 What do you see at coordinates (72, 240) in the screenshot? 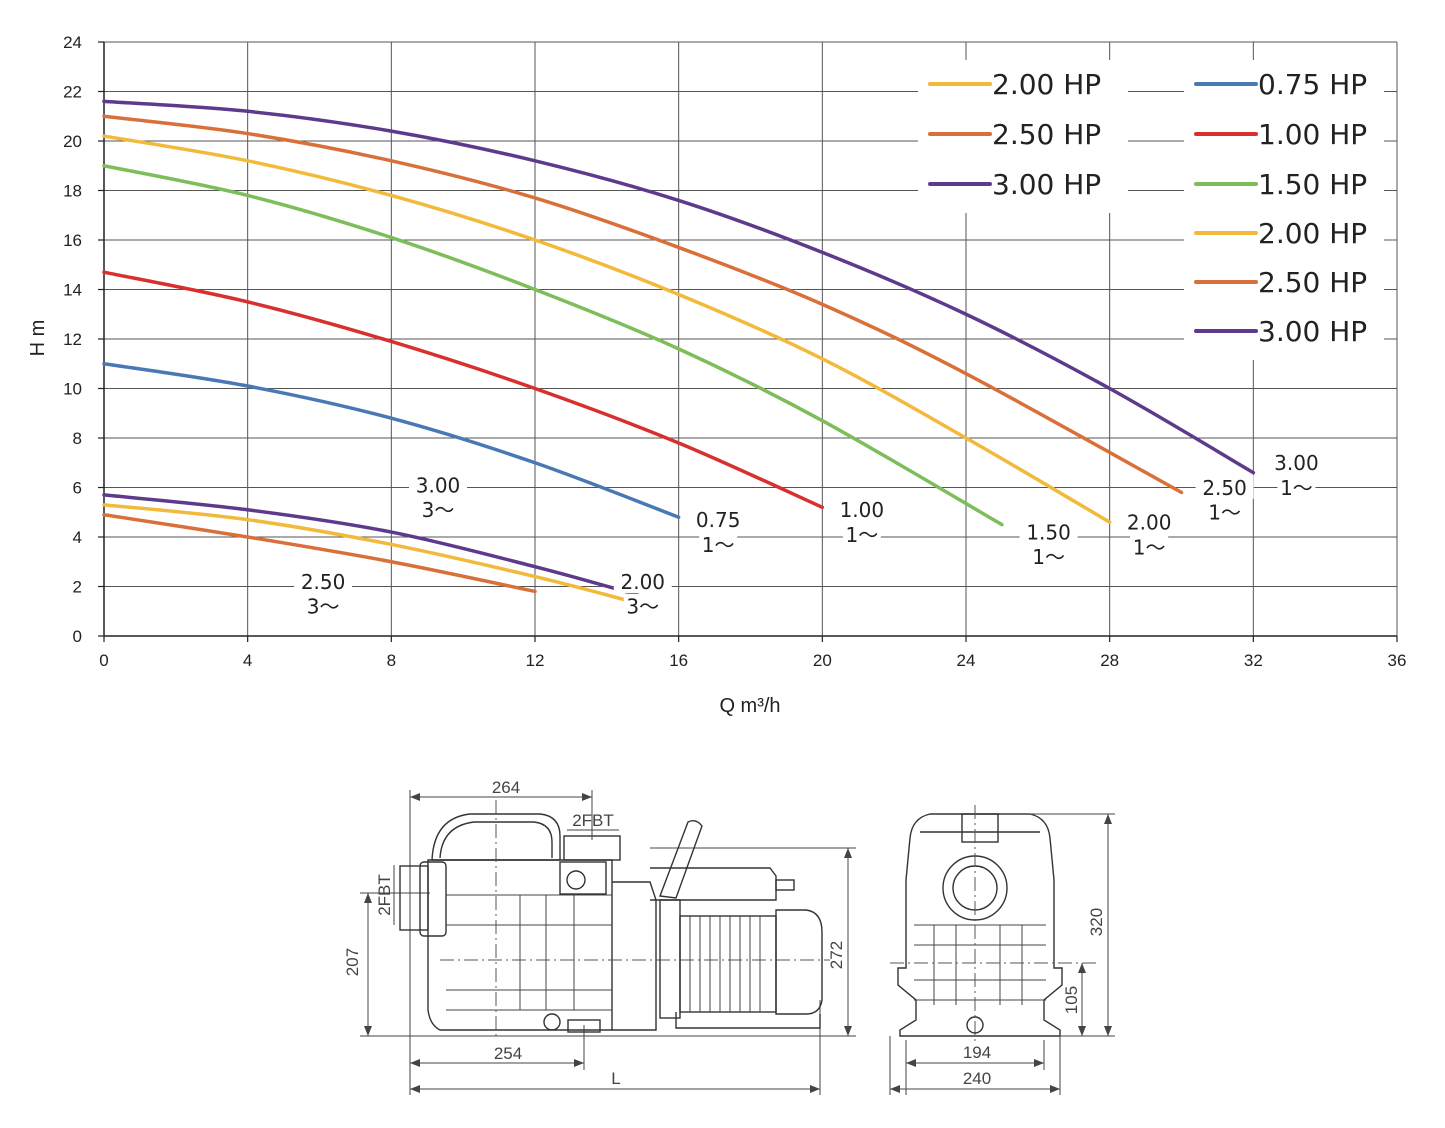
I see `y-tick-8: 16` at bounding box center [72, 240].